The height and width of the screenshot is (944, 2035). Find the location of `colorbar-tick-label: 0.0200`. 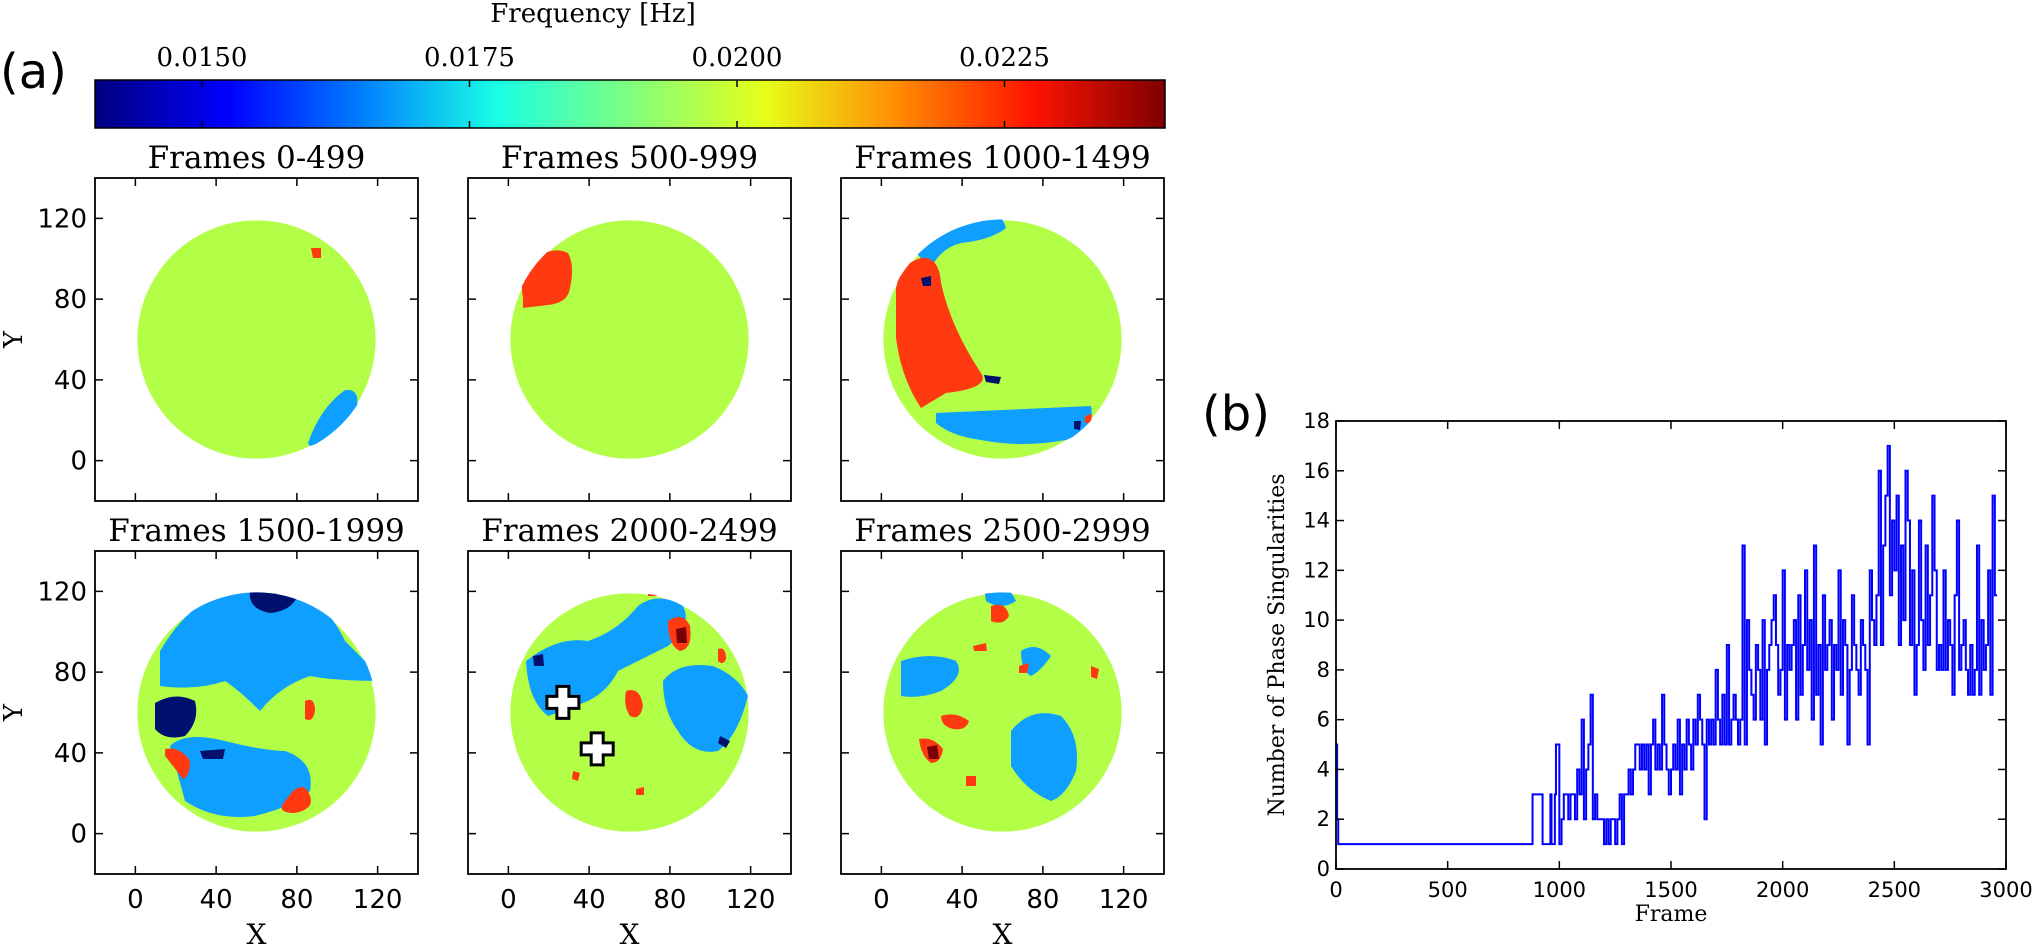

colorbar-tick-label: 0.0200 is located at coordinates (737, 58).